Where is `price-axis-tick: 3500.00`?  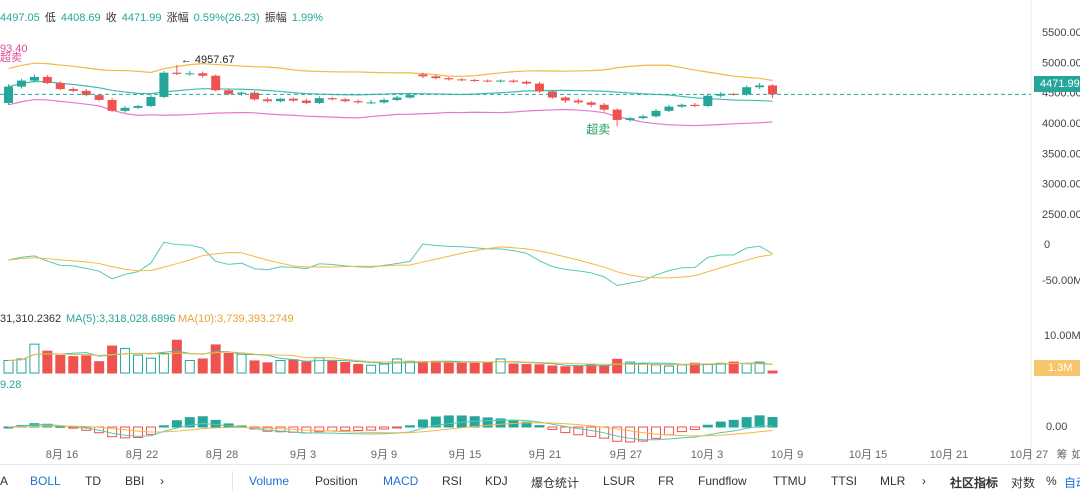
price-axis-tick: 3500.00 is located at coordinates (1061, 154).